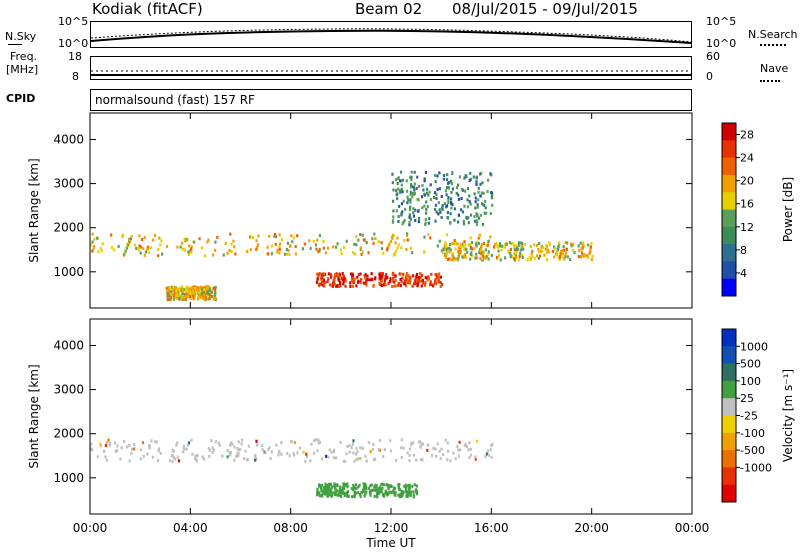 This screenshot has height=554, width=800. Describe the element at coordinates (75, 56) in the screenshot. I see `freq-tick-top: 18` at that location.